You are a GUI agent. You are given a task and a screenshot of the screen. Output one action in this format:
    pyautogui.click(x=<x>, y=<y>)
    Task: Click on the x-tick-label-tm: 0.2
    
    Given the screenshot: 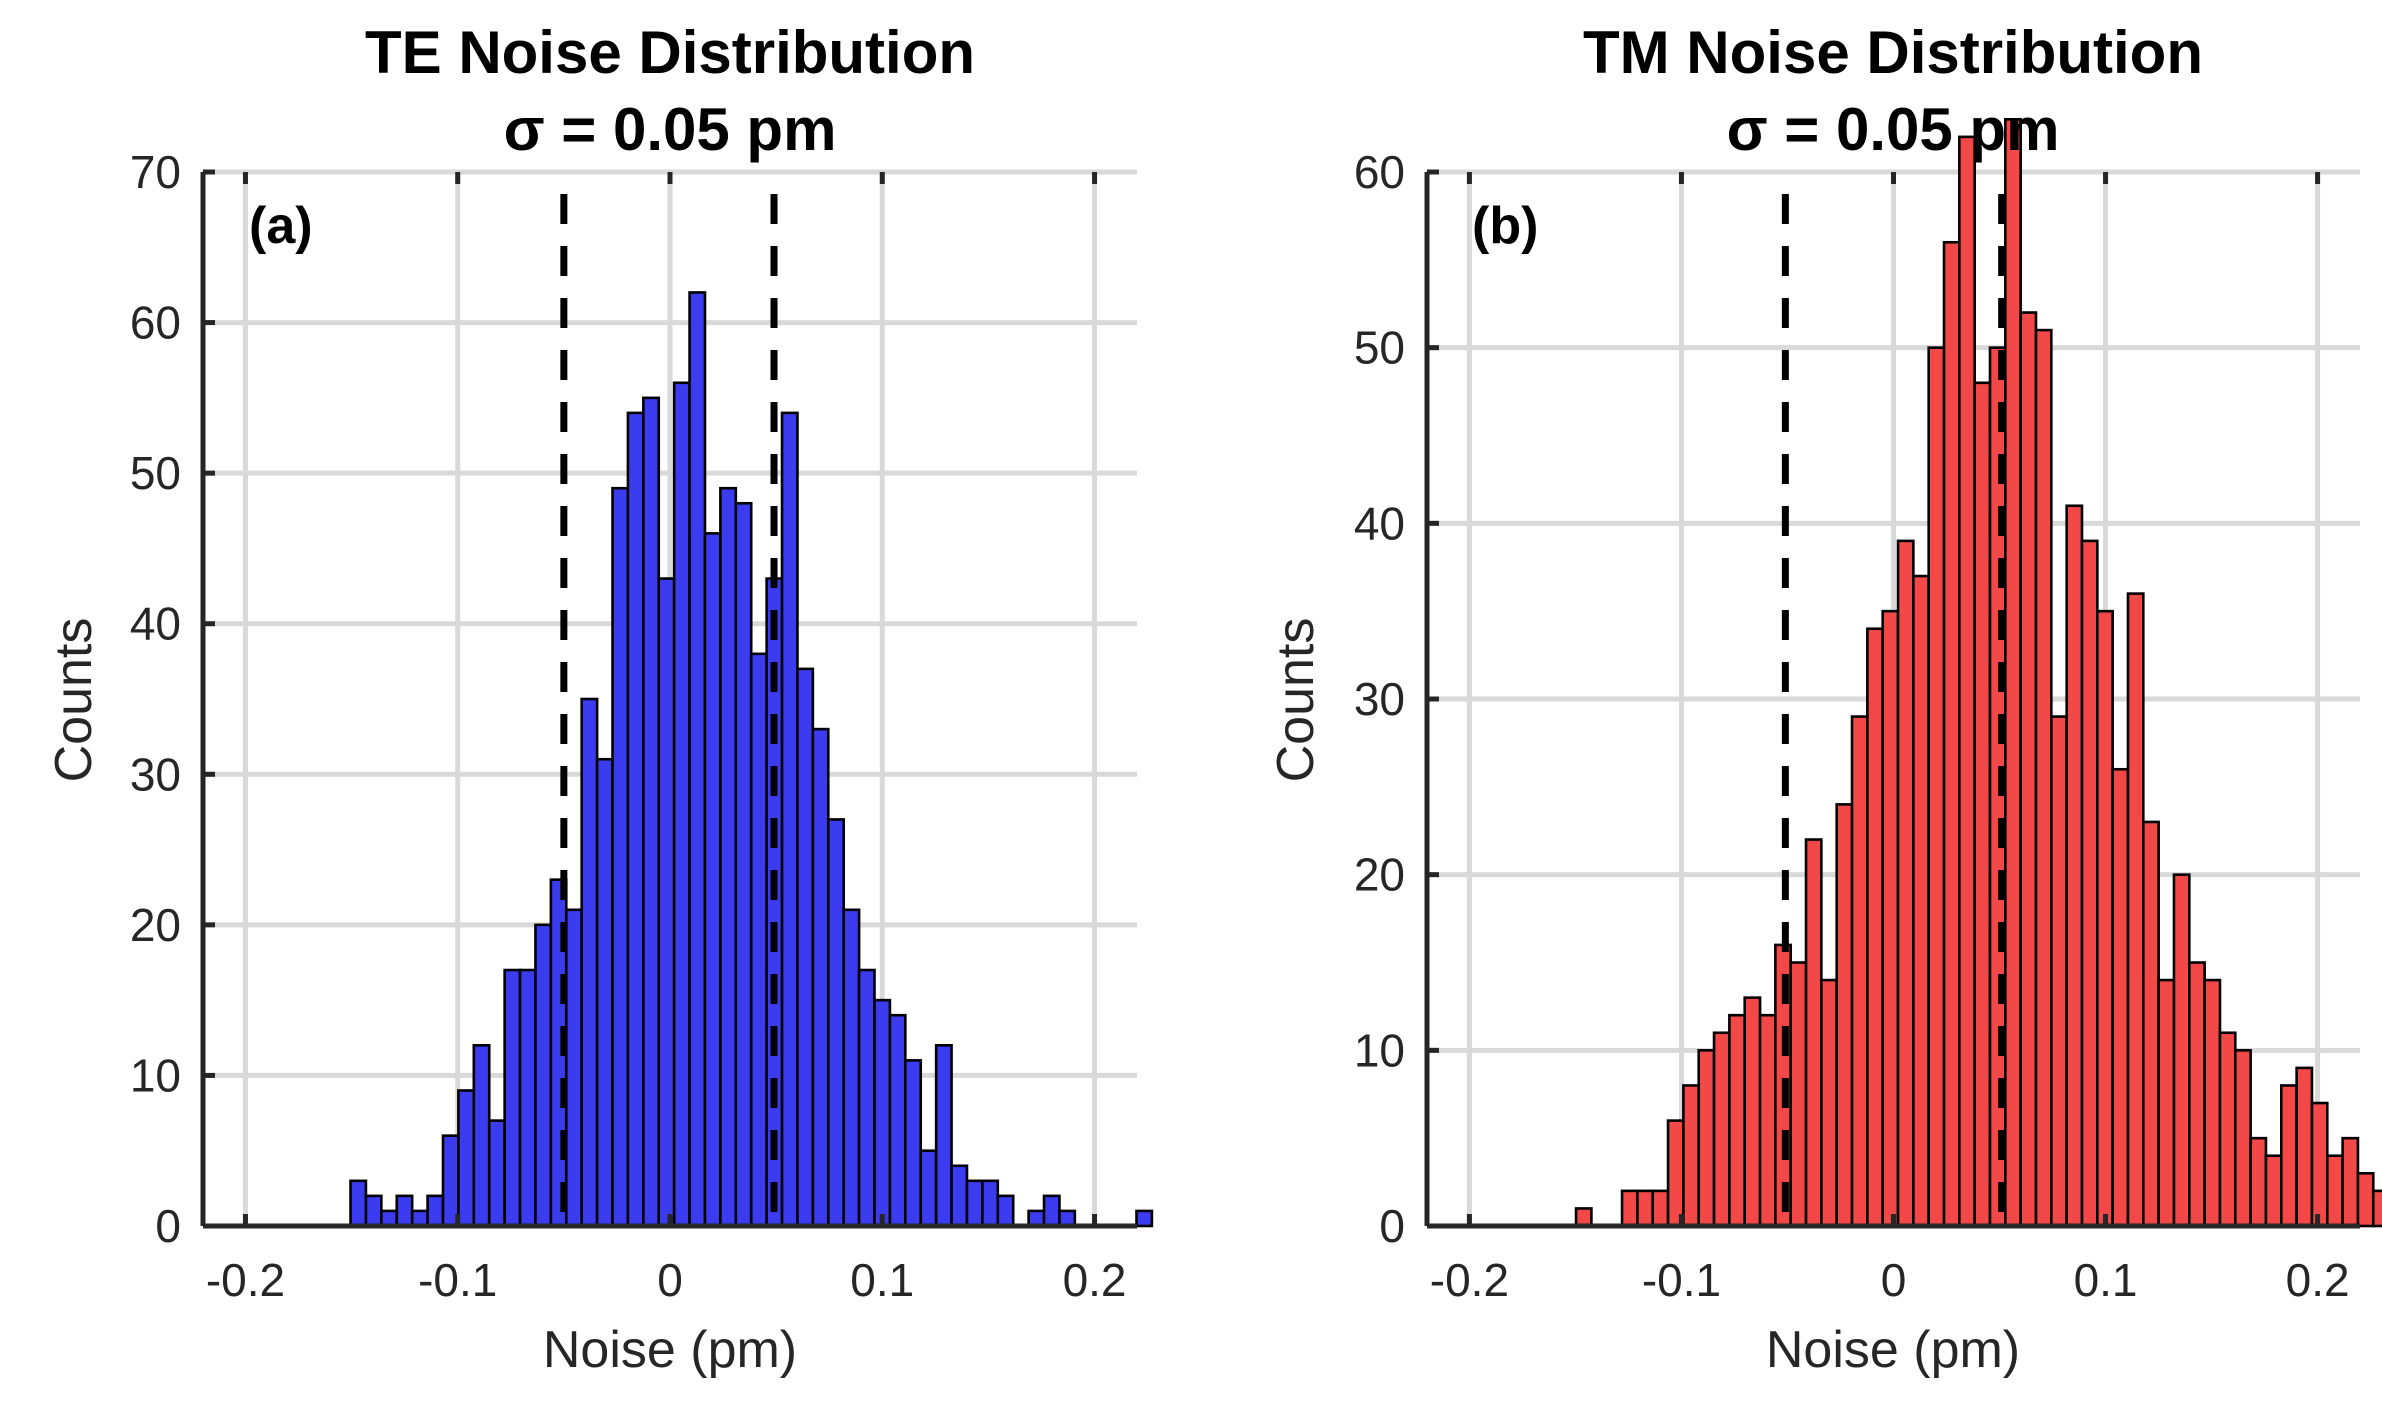 What is the action you would take?
    pyautogui.click(x=2318, y=1280)
    